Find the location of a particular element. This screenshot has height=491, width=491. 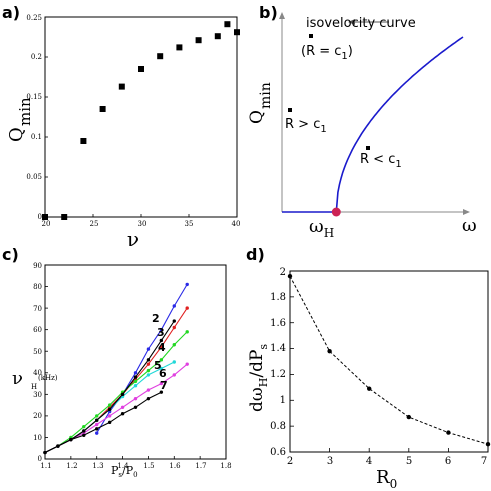

panel-a-xtick: 20 is located at coordinates (46, 224).